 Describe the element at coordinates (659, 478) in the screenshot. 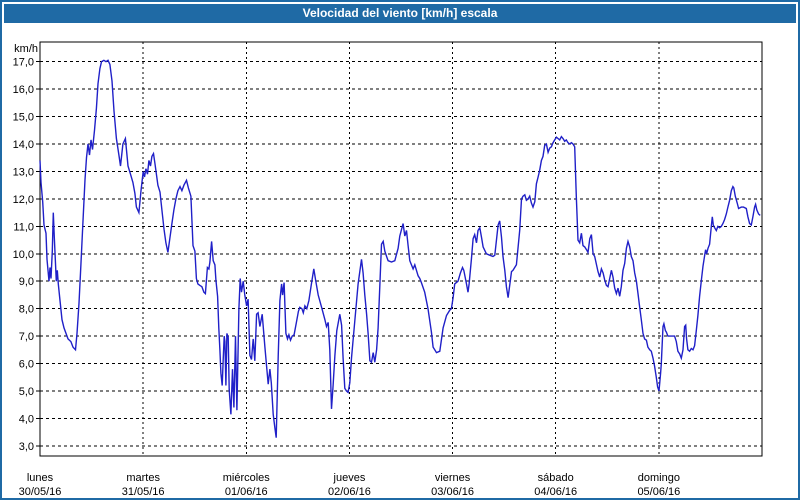

I see `day-name-label: domingo` at that location.